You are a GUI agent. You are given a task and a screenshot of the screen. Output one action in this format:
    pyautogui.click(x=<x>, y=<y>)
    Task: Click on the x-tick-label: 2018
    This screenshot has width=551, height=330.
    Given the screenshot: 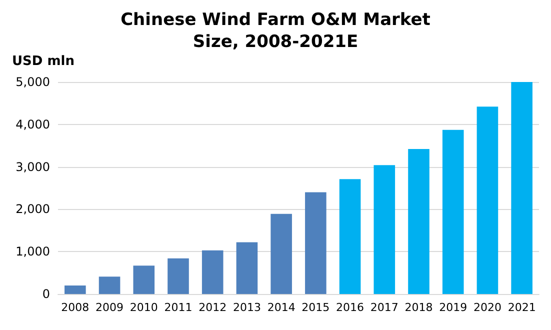 What is the action you would take?
    pyautogui.click(x=418, y=307)
    